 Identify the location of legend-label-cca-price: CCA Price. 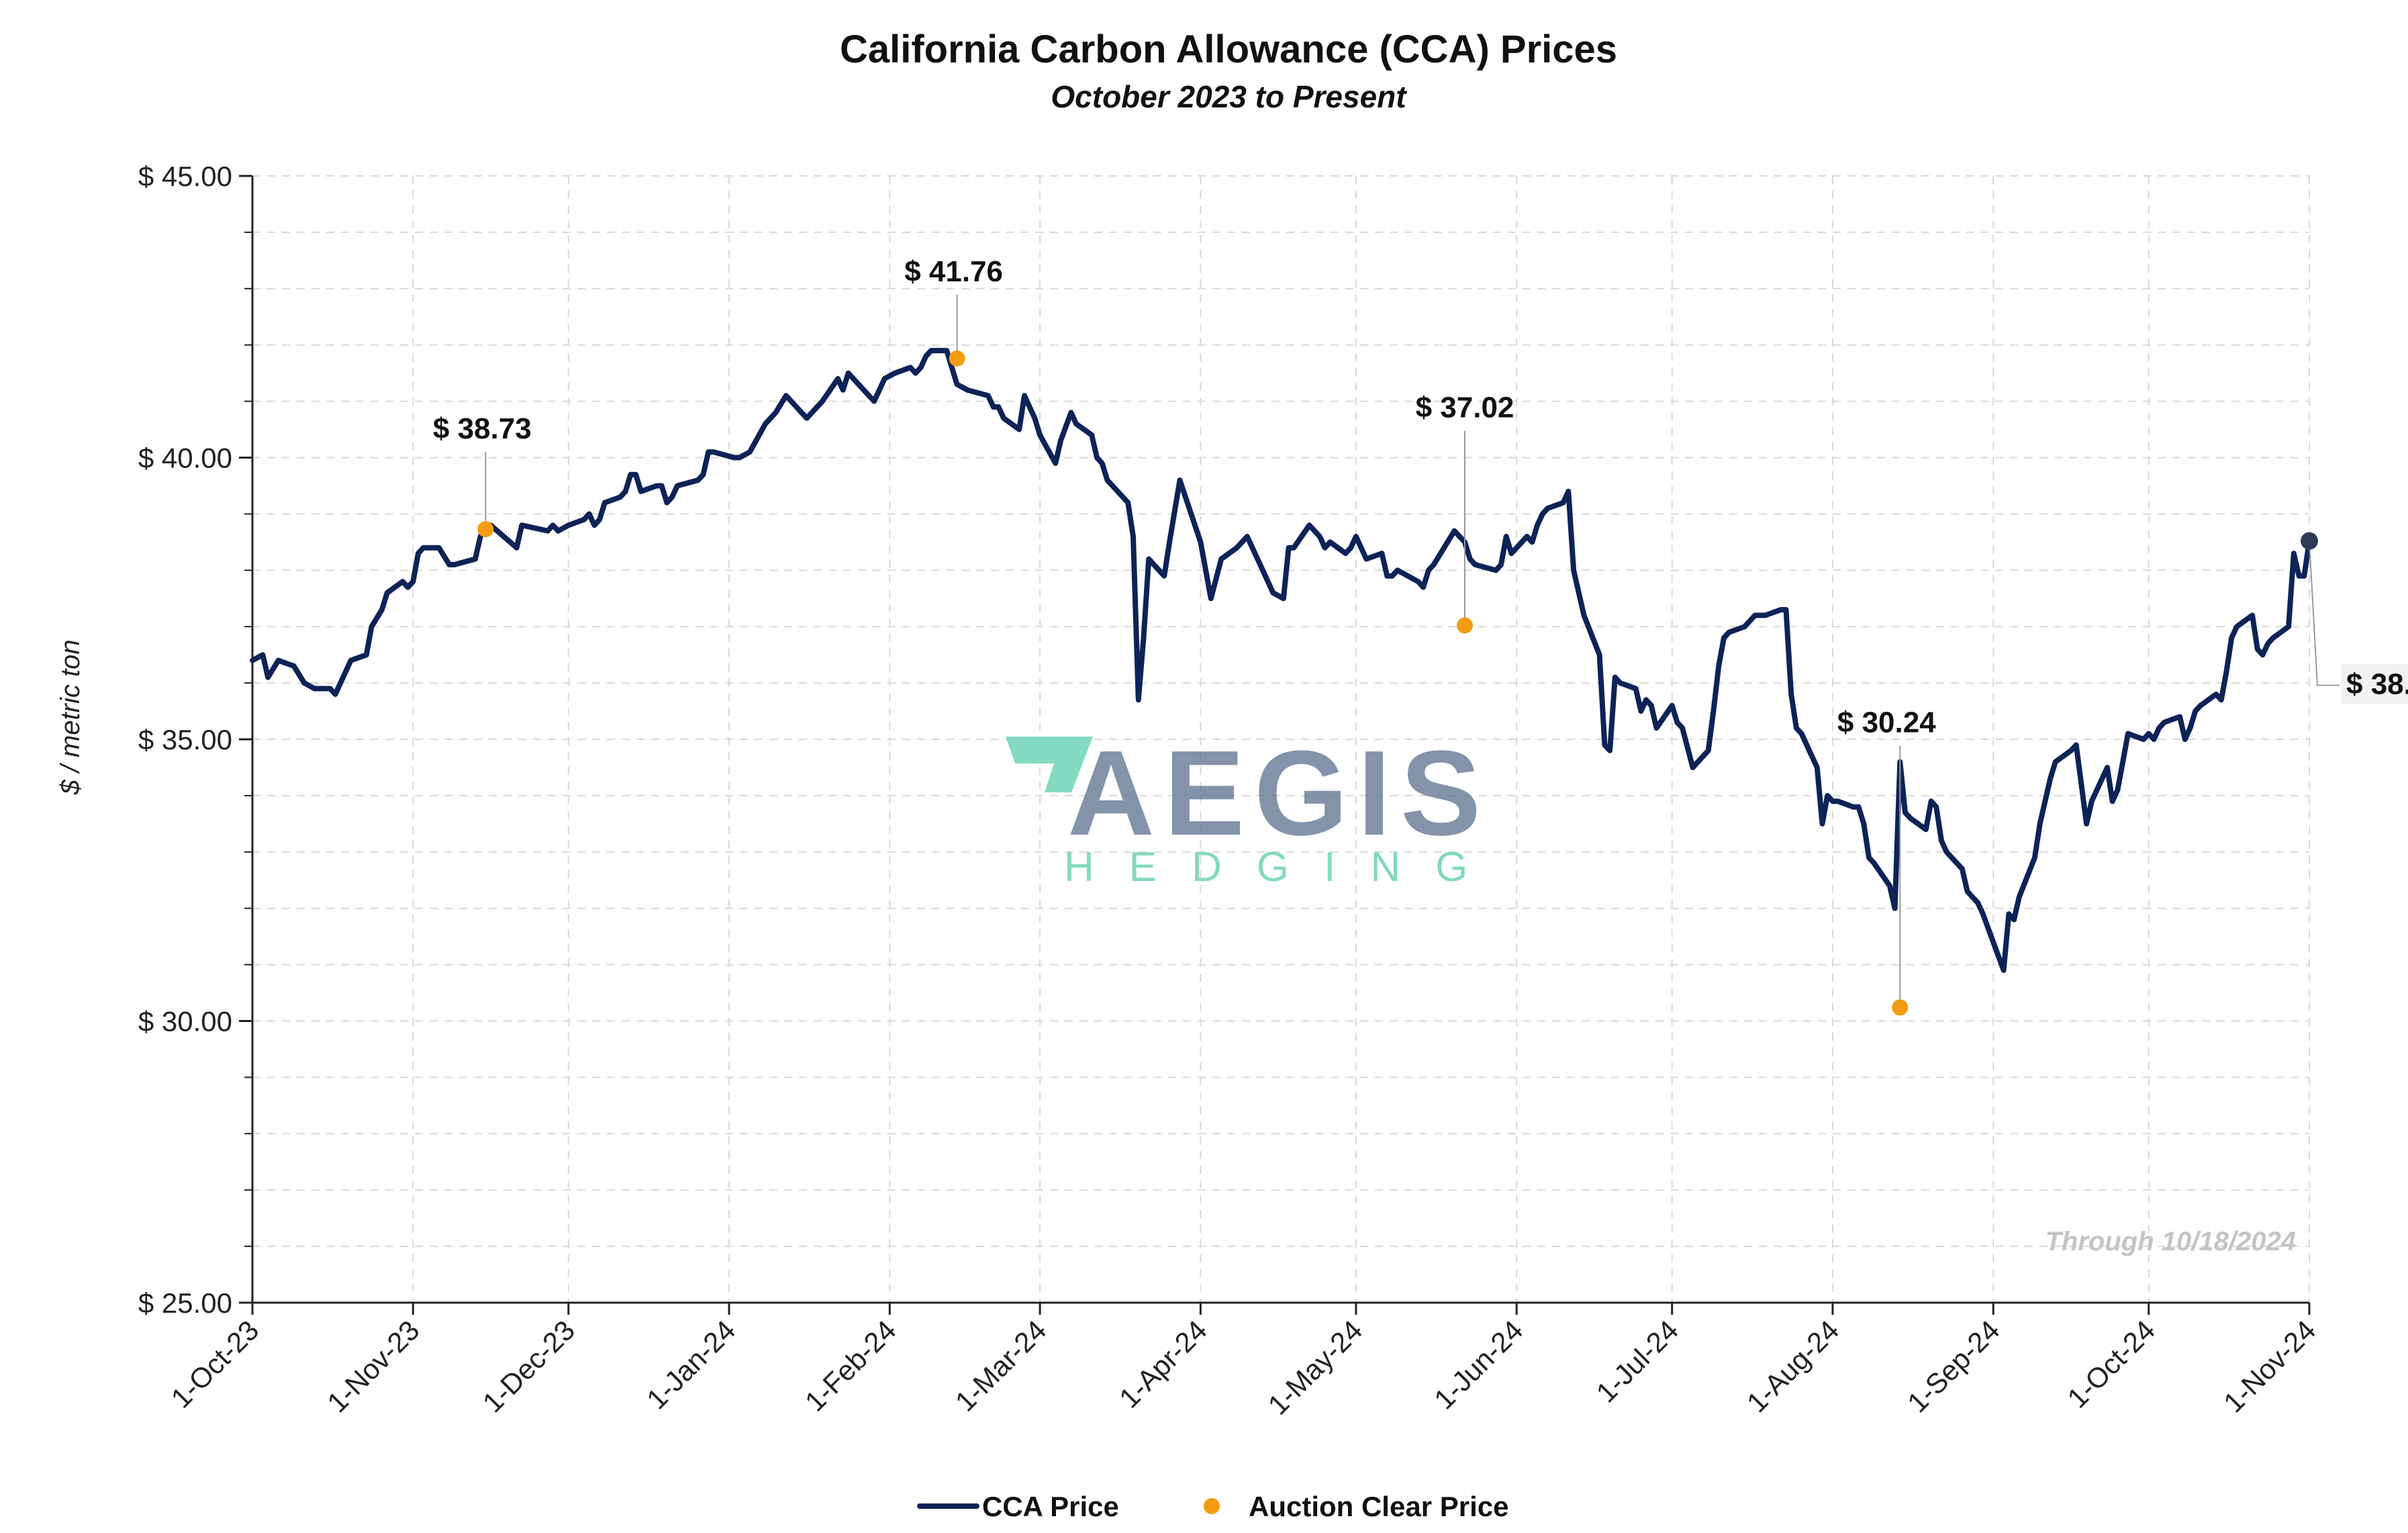
(1050, 1506).